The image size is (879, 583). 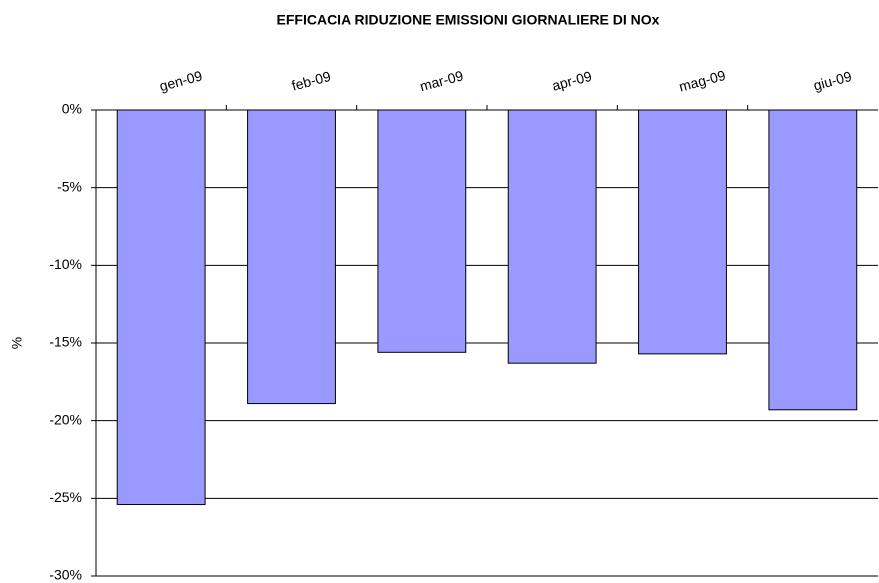 What do you see at coordinates (65, 419) in the screenshot?
I see `y-tick-label: -20%` at bounding box center [65, 419].